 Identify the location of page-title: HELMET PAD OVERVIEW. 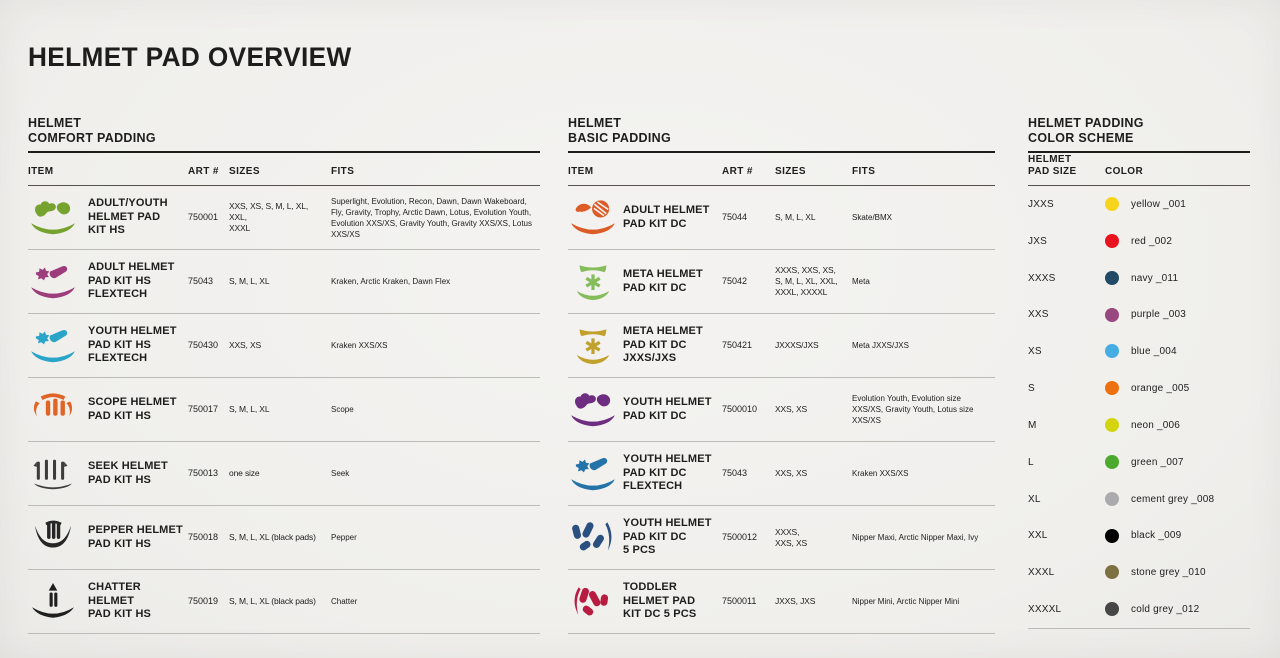
(190, 57).